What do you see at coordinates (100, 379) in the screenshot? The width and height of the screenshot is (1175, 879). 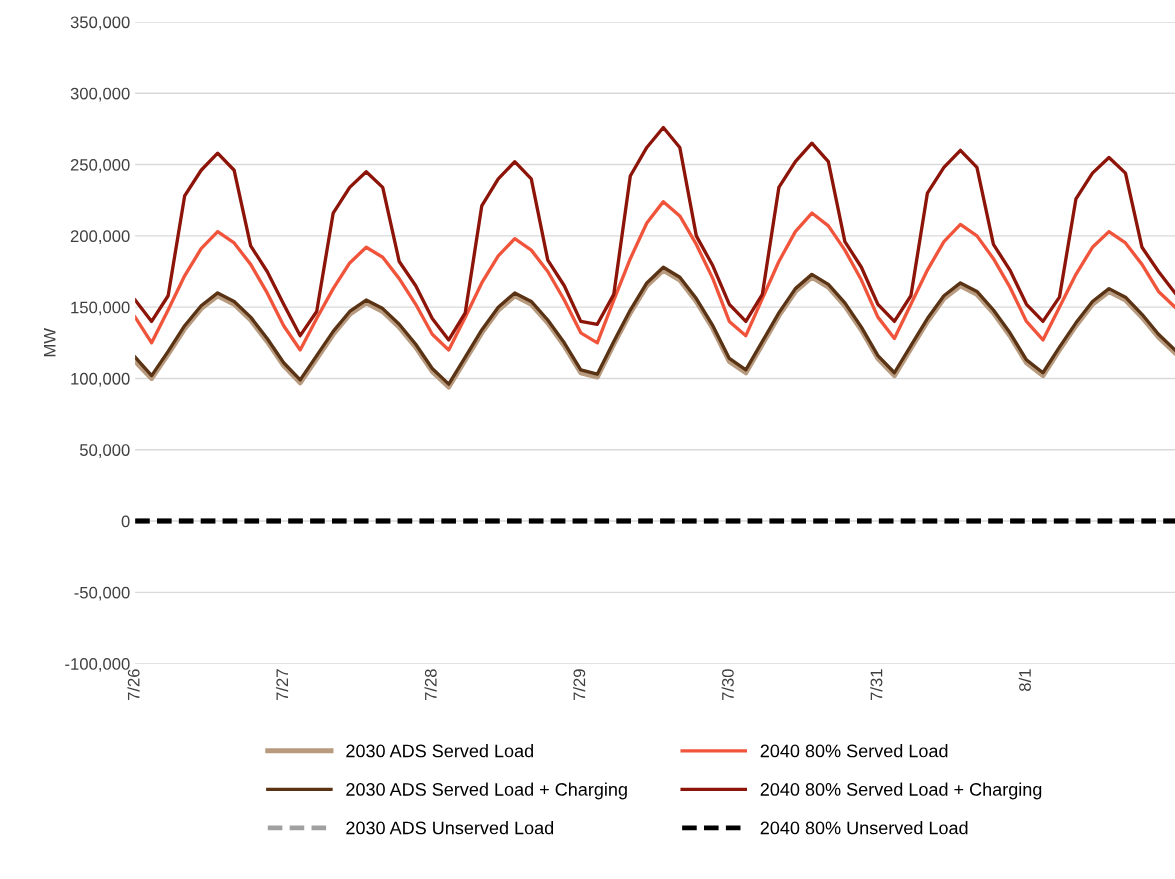 I see `y-tick-label: 100,000` at bounding box center [100, 379].